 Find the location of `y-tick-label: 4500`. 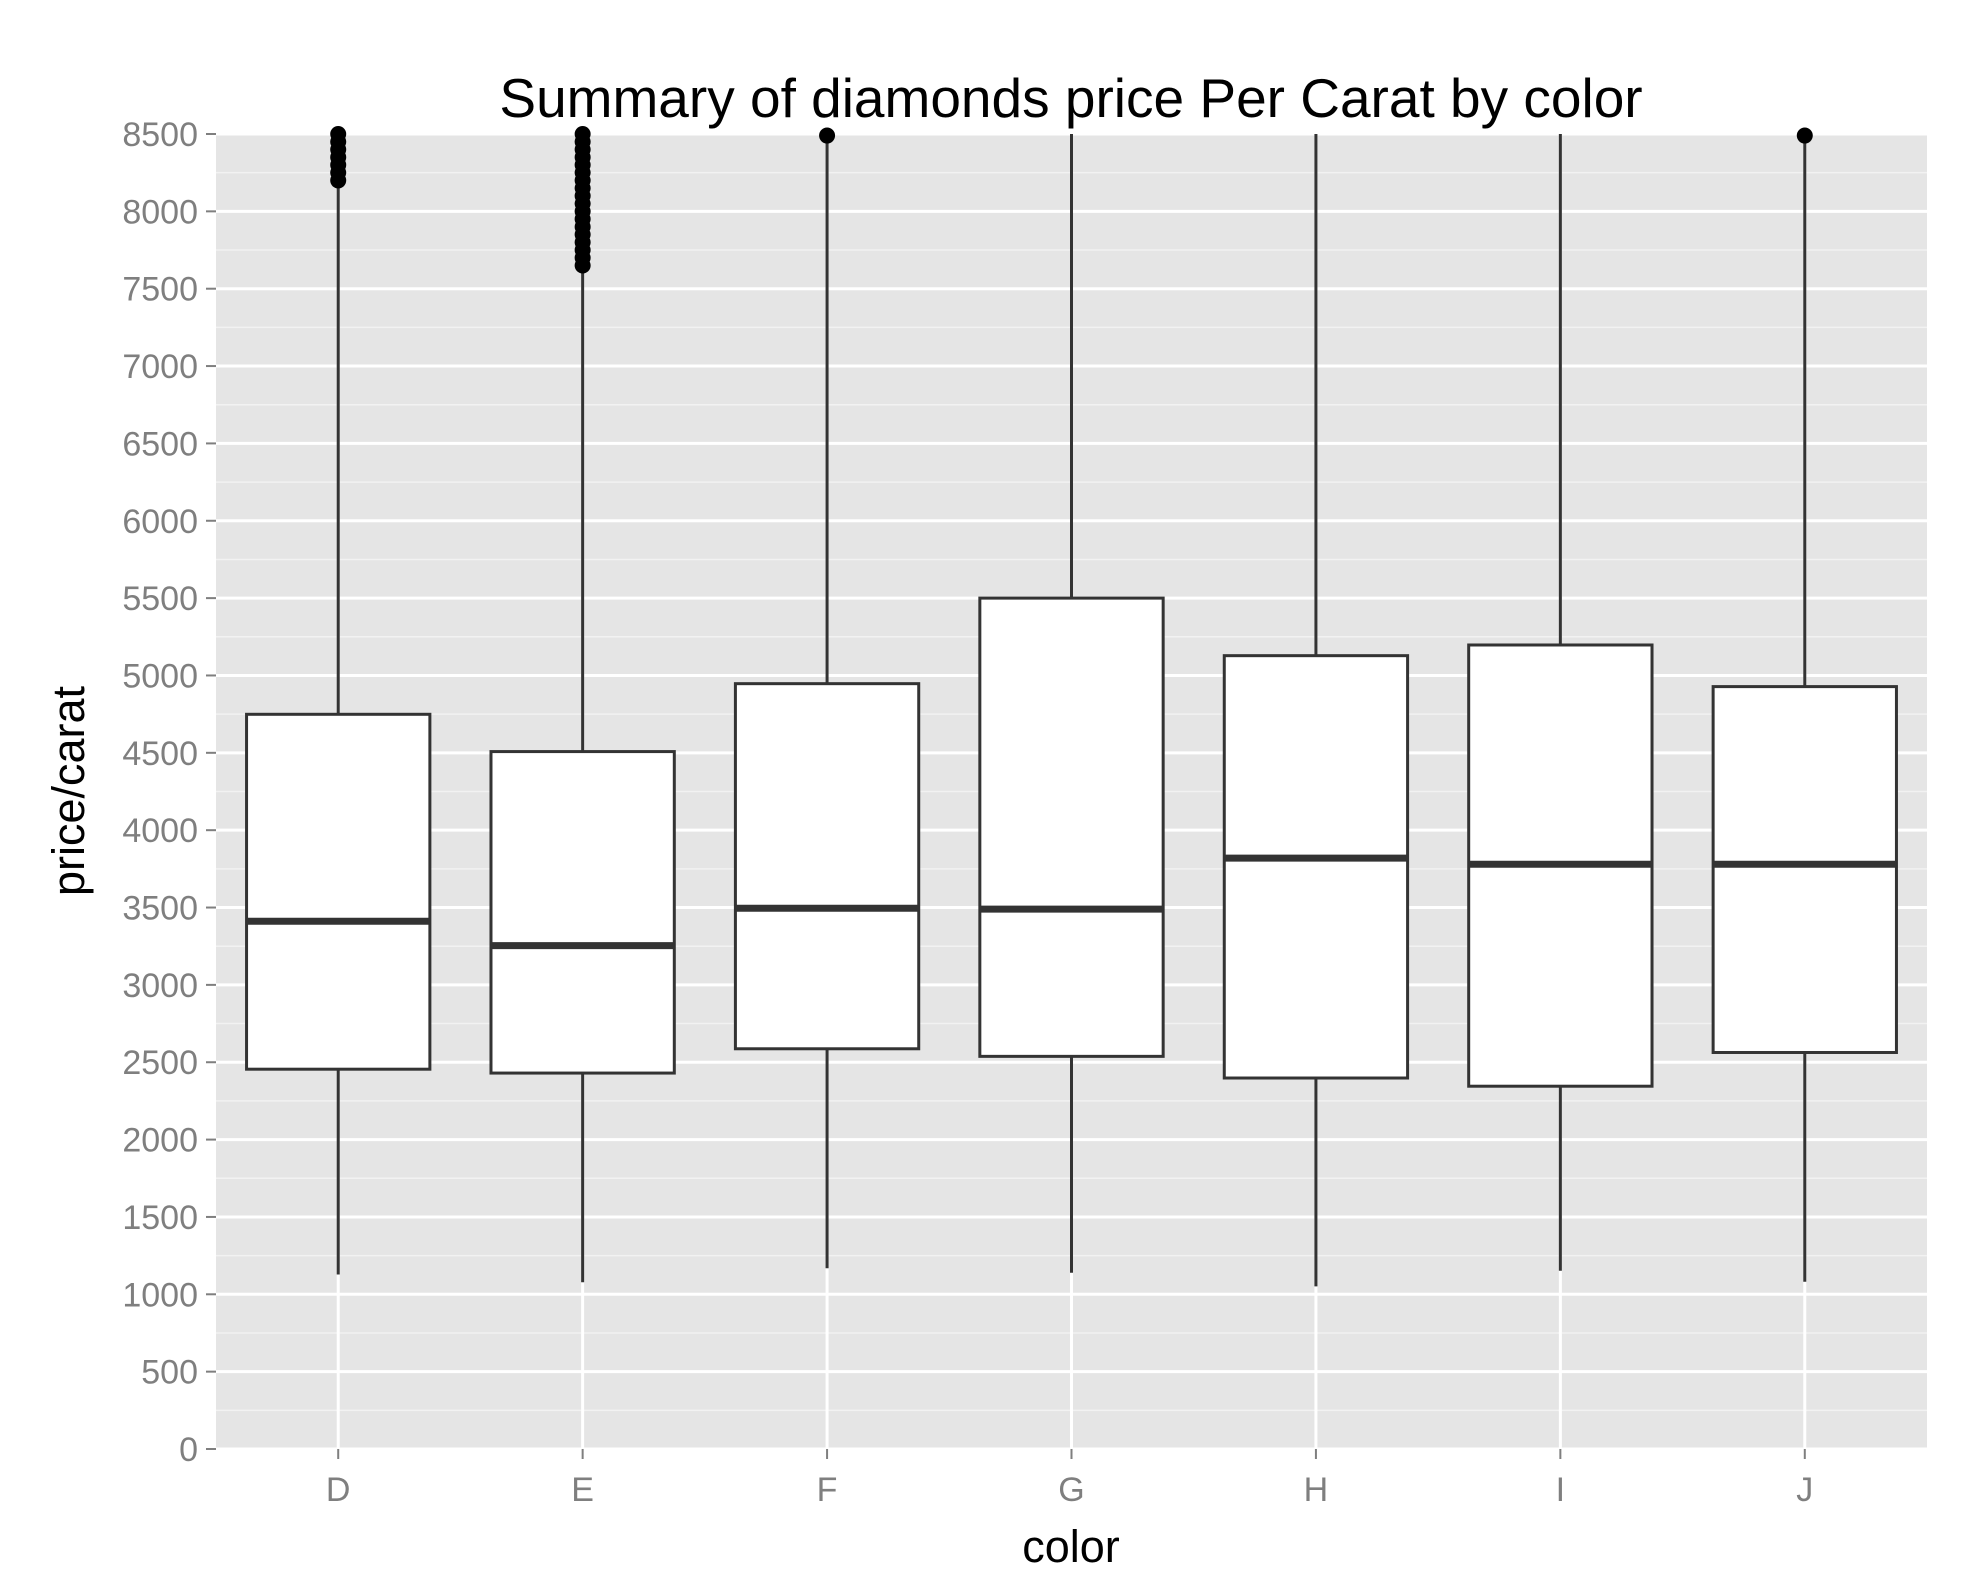

y-tick-label: 4500 is located at coordinates (160, 754).